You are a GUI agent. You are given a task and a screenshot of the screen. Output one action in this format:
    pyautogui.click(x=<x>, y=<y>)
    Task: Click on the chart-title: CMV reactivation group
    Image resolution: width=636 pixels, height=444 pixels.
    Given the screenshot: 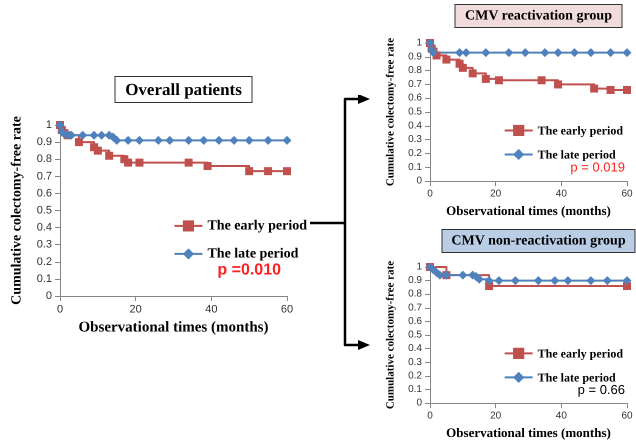 What is the action you would take?
    pyautogui.click(x=538, y=16)
    